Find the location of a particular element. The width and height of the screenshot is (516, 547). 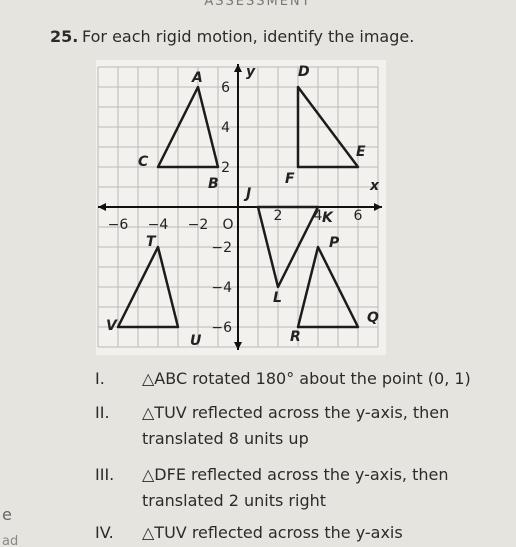

point-label: K is located at coordinates (328, 218).